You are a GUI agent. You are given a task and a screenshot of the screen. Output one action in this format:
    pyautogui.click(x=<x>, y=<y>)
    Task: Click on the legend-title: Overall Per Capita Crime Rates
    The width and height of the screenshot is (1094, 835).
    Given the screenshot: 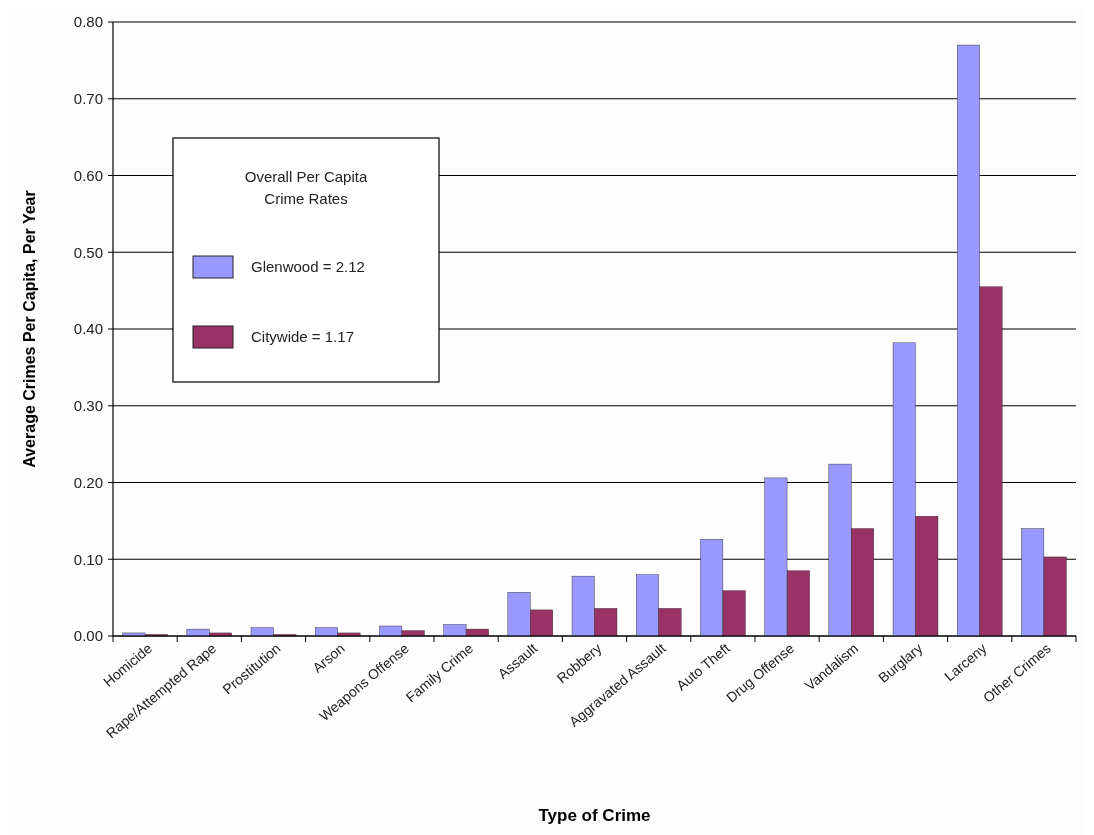 What is the action you would take?
    pyautogui.click(x=306, y=187)
    